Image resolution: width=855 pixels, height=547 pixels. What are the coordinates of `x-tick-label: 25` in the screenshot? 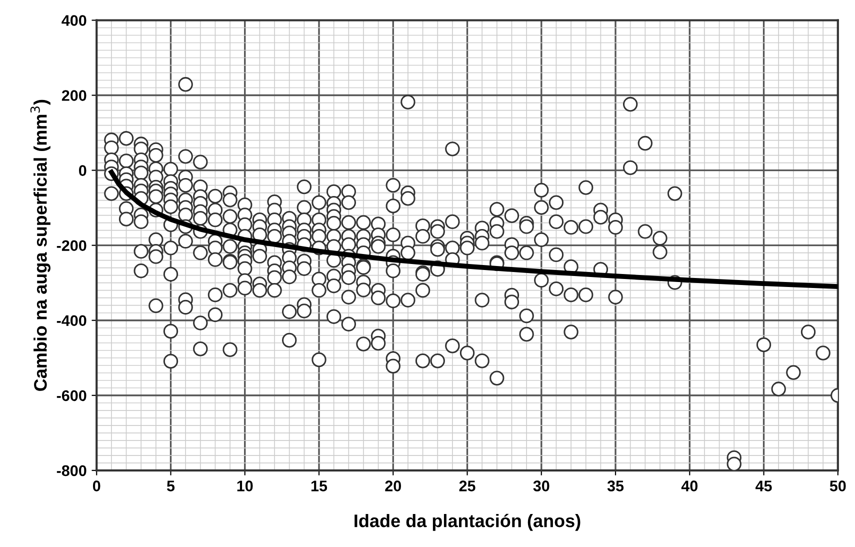 It's located at (467, 486).